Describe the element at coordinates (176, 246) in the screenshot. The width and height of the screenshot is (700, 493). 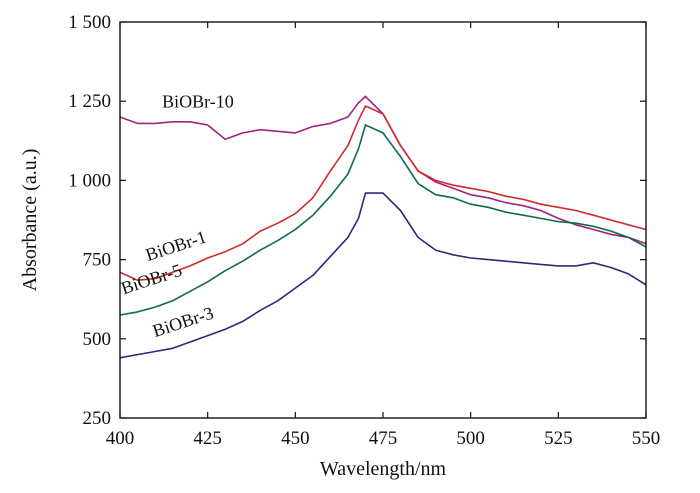
I see `series-label-biobr-1: BiOBr-1` at that location.